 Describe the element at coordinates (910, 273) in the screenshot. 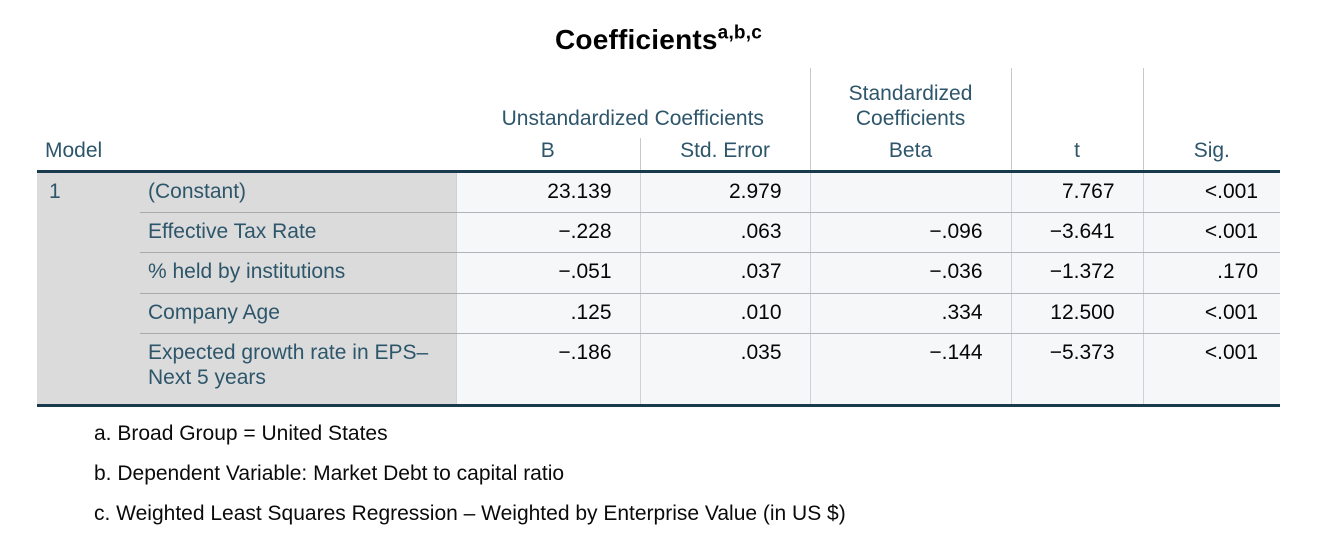

I see `value-cell-beta: −.036` at that location.